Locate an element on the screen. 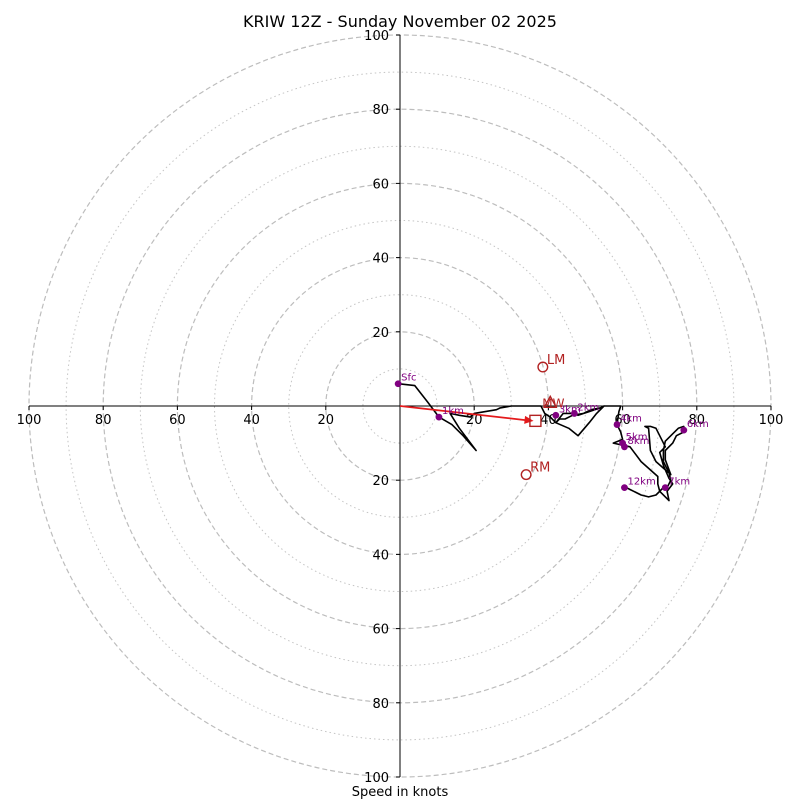 The image size is (800, 800). height-marker-label: 6km is located at coordinates (698, 424).